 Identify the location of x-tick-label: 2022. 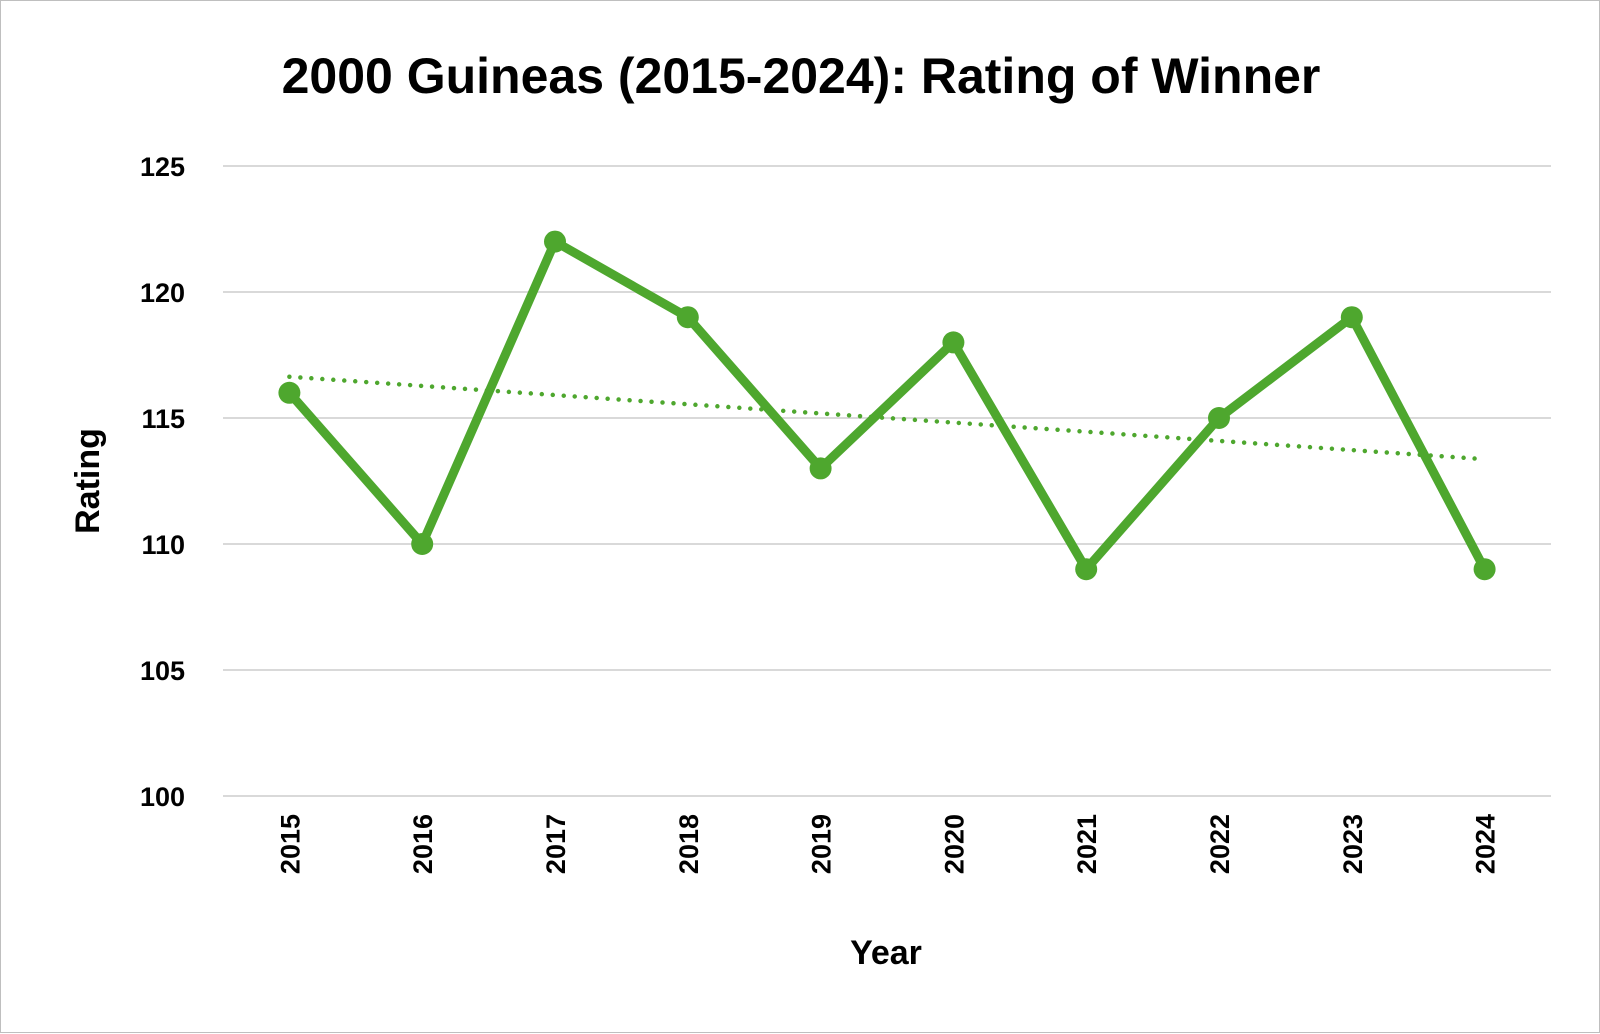
(1220, 844).